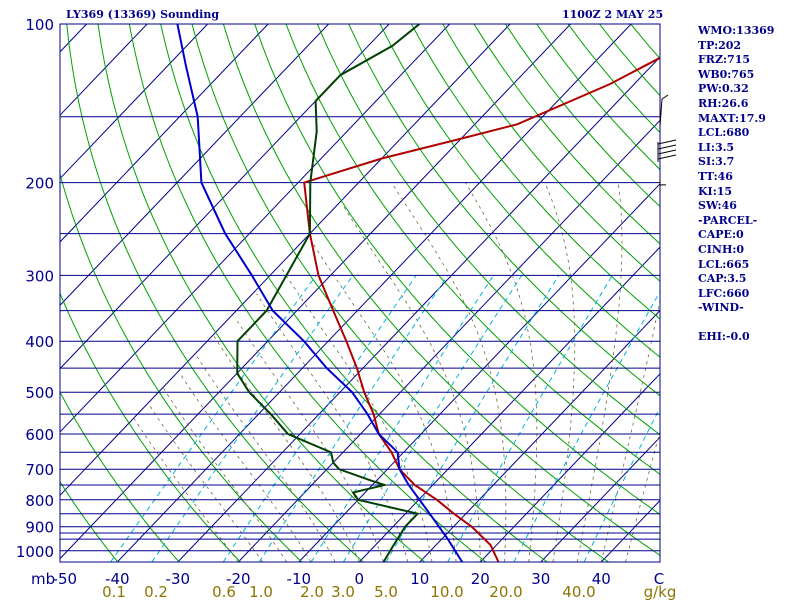  I want to click on observation-time: 1100Z 2 MAY 25, so click(613, 14).